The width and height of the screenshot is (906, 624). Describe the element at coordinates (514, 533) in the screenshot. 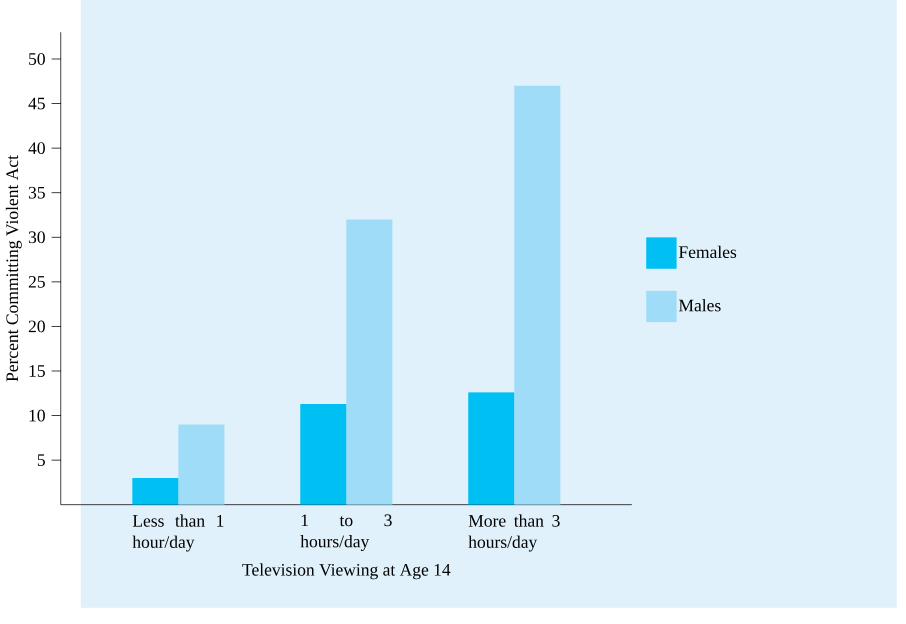

I see `x-tick-label: More than 3 hours/day` at that location.